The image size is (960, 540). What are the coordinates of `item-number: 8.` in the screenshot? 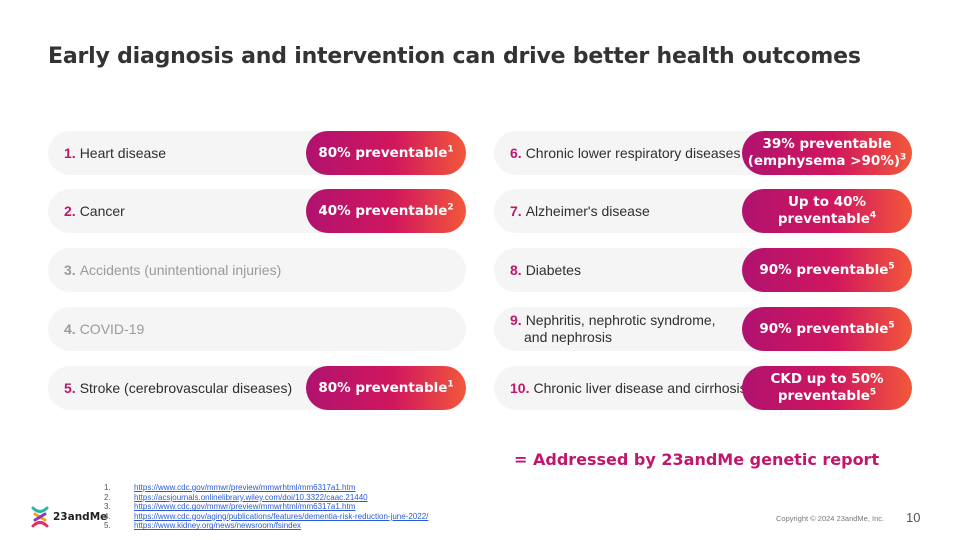 It's located at (516, 270).